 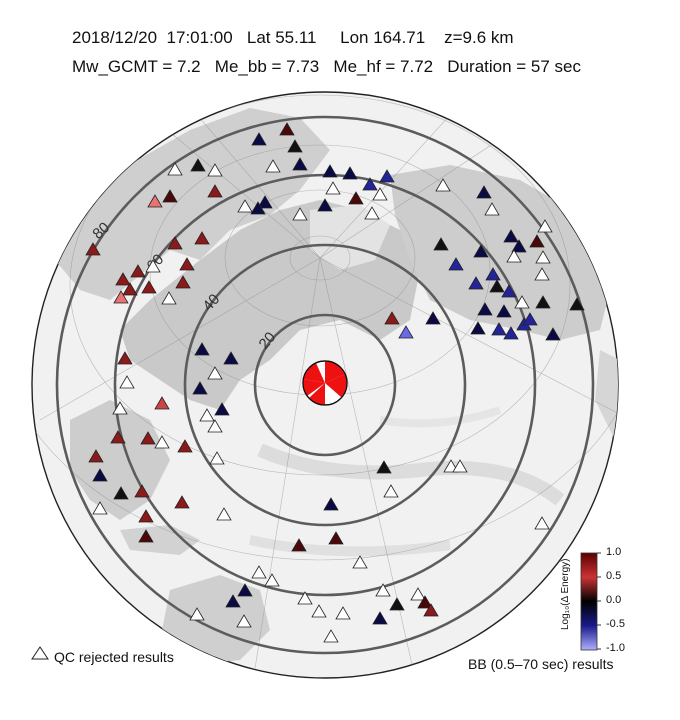 I want to click on colorbar, so click(x=590, y=601).